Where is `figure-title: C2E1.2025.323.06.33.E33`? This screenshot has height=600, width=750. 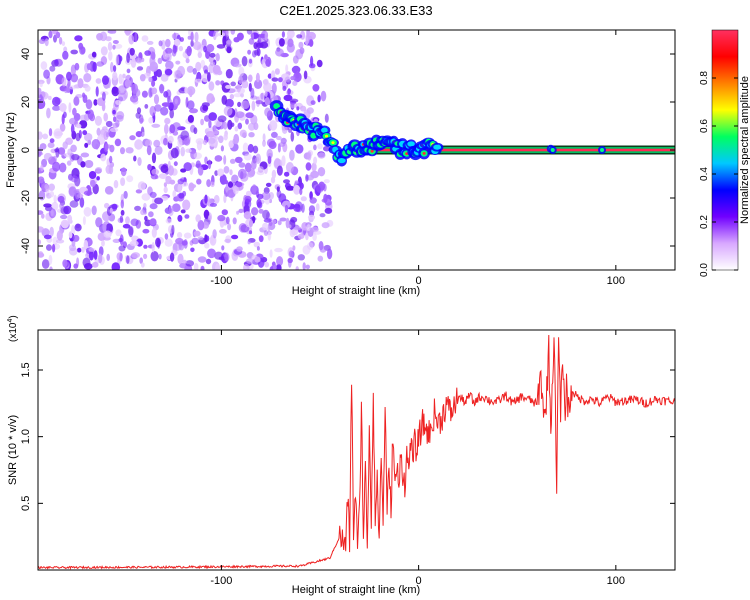 figure-title: C2E1.2025.323.06.33.E33 is located at coordinates (355, 10).